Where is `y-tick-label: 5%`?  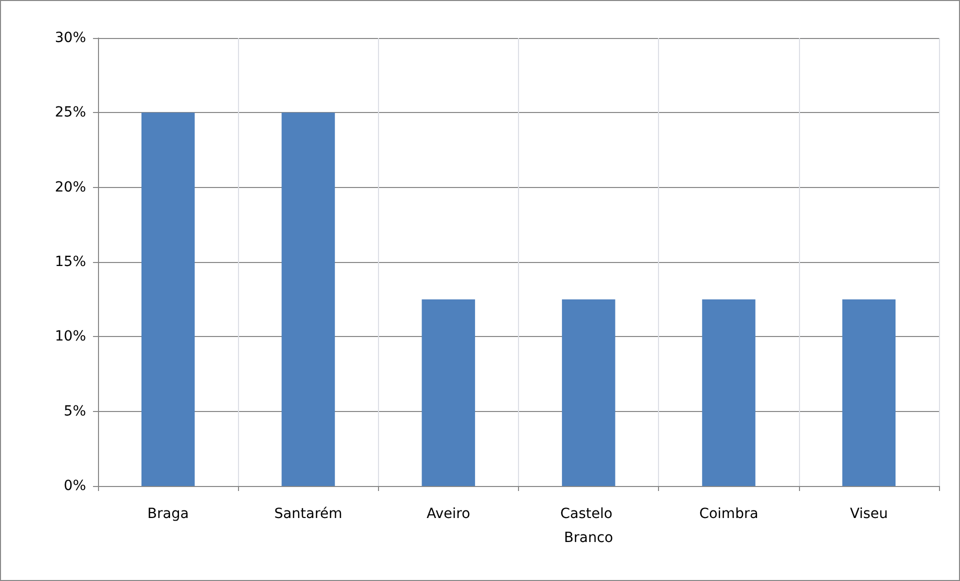
y-tick-label: 5% is located at coordinates (75, 411).